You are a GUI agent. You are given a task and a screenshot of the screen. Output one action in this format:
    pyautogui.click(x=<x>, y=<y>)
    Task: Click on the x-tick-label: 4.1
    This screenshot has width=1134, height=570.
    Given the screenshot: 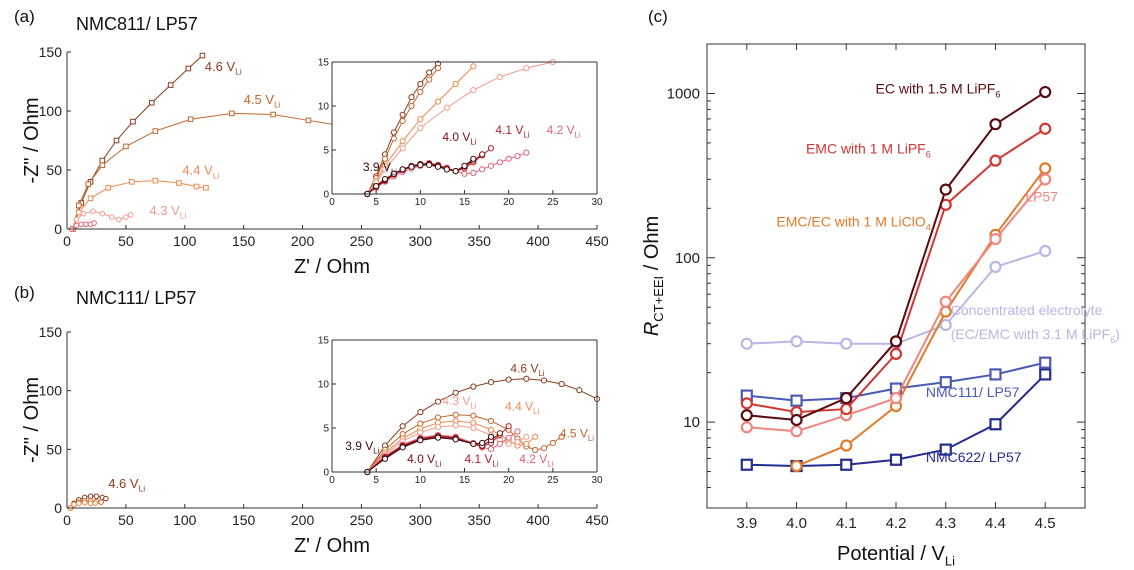 What is the action you would take?
    pyautogui.click(x=846, y=523)
    